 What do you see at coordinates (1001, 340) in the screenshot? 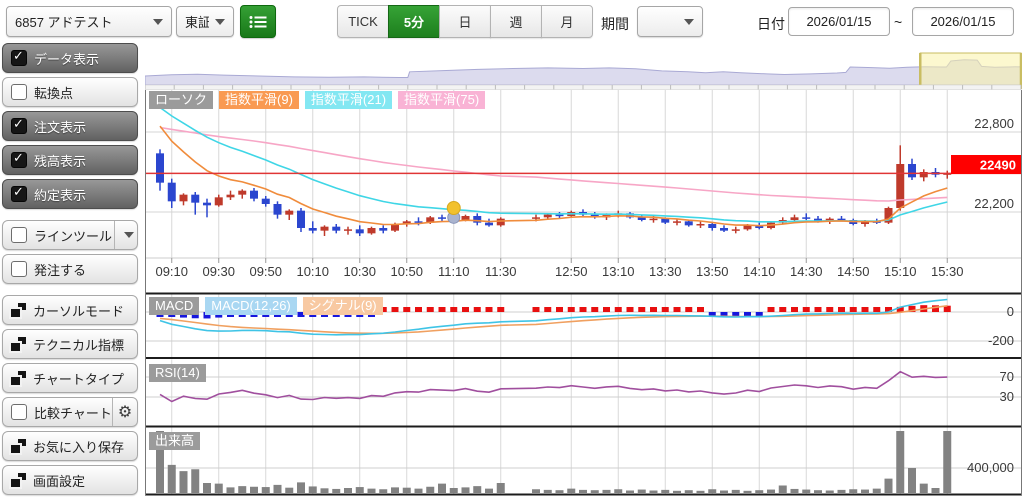
I see `y-axis-label: -200` at bounding box center [1001, 340].